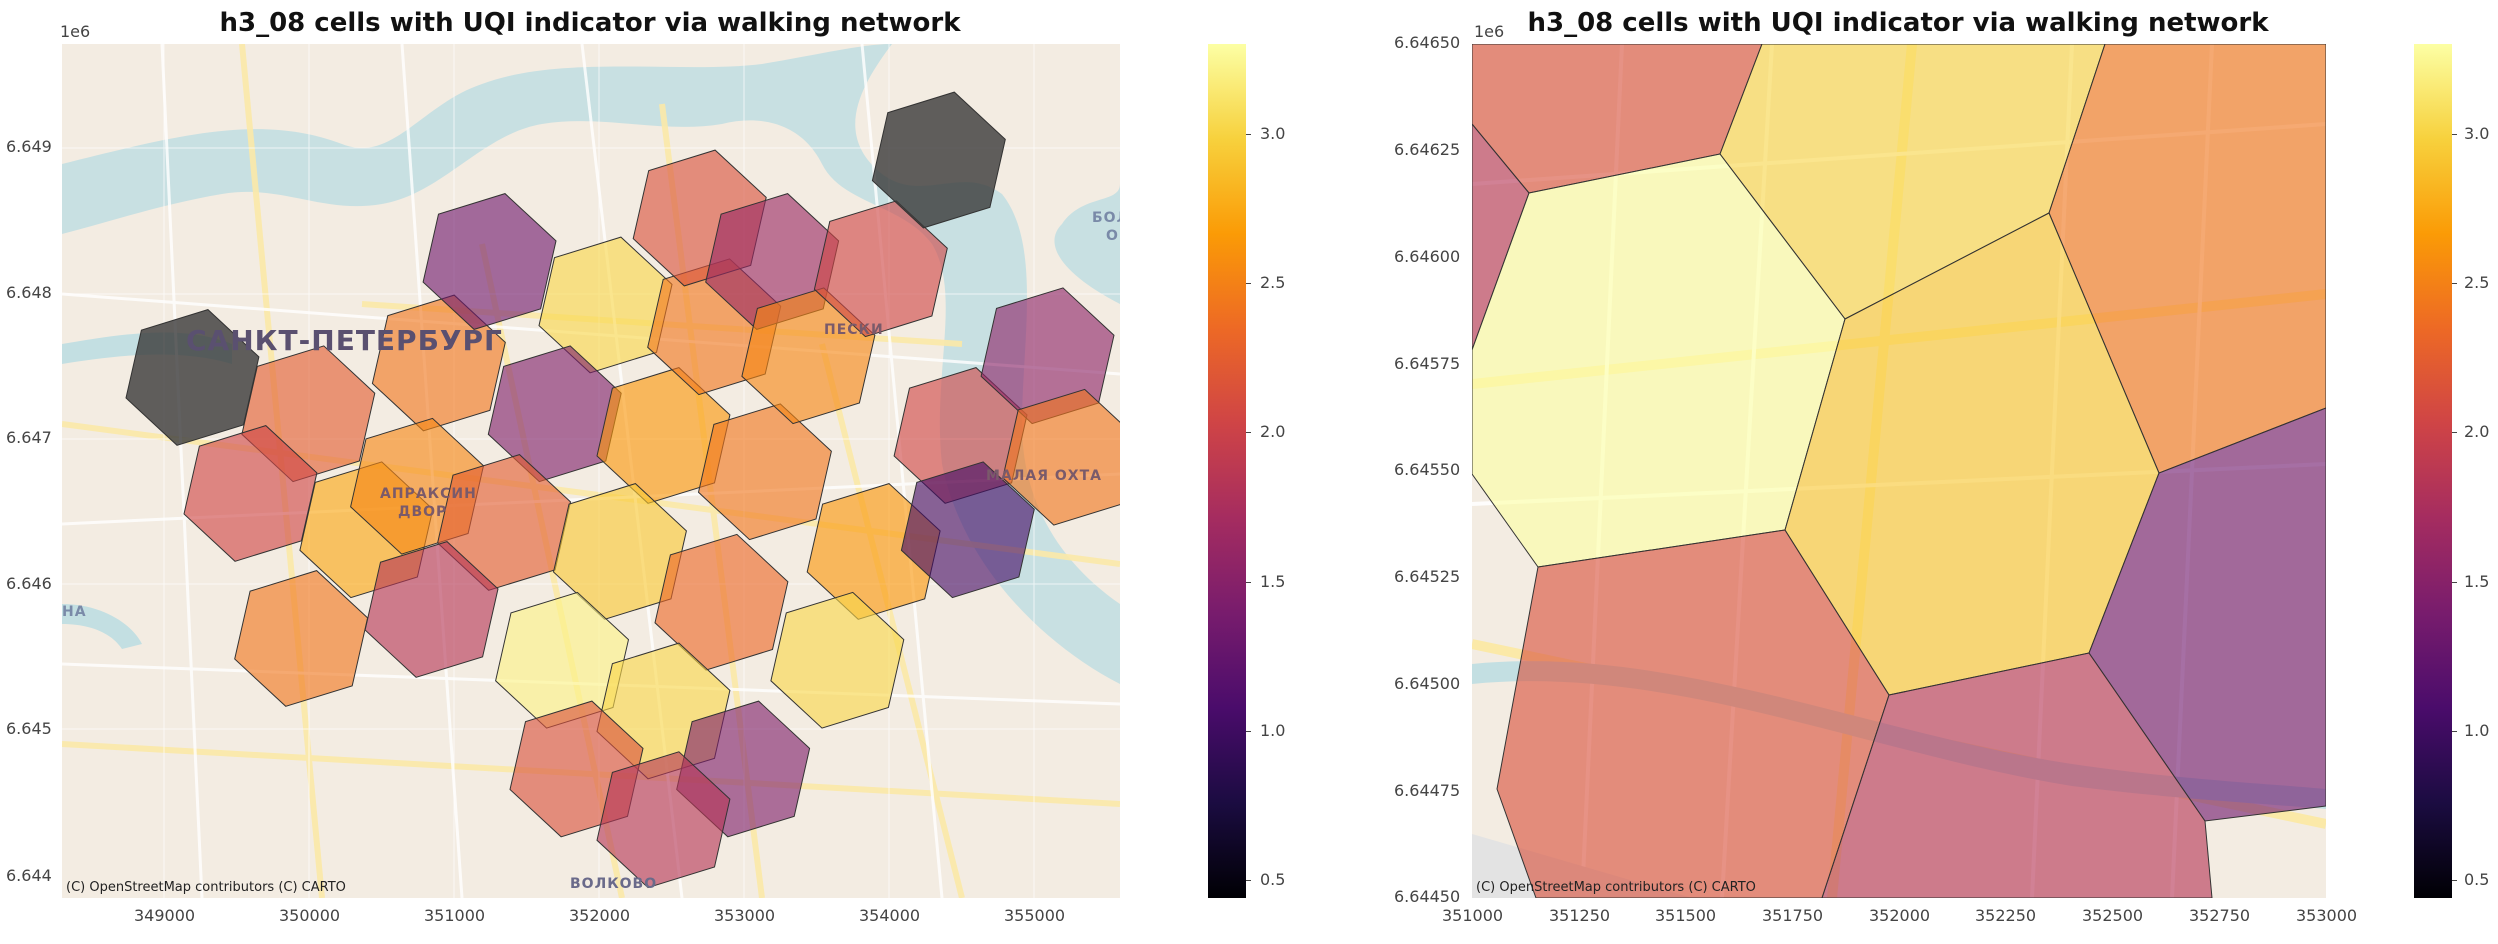  What do you see at coordinates (310, 915) in the screenshot?
I see `left-x-tick: 350000` at bounding box center [310, 915].